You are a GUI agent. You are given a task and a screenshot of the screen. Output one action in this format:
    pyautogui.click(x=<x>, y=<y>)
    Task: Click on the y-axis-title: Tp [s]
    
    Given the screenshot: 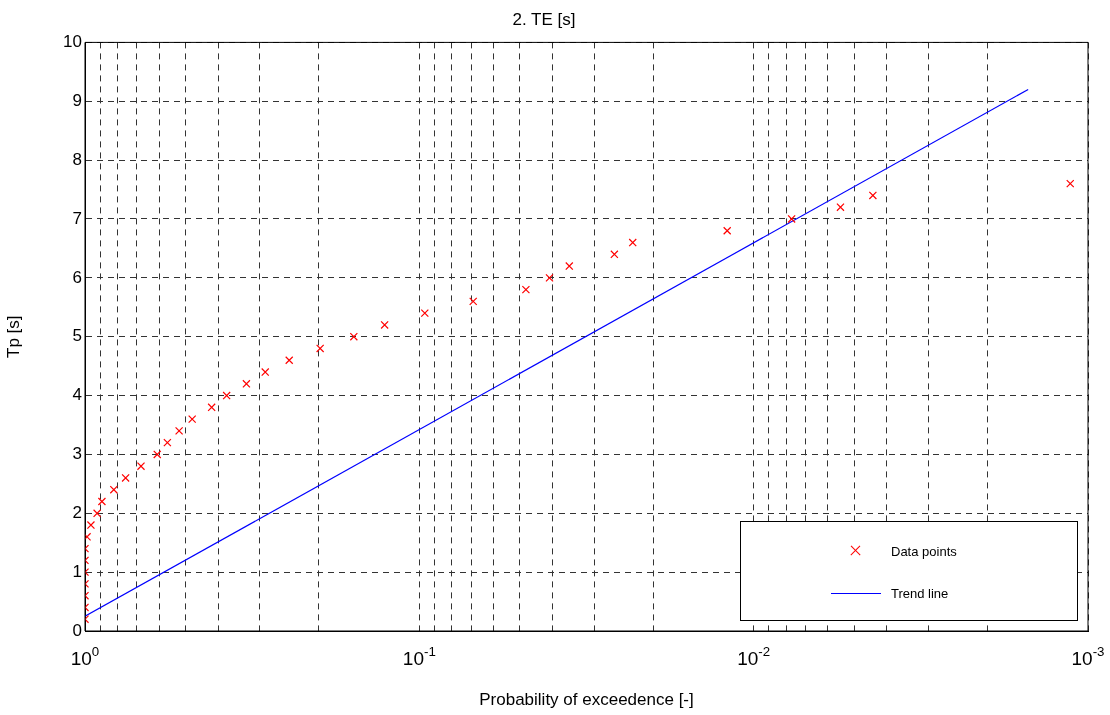 What is the action you would take?
    pyautogui.click(x=13, y=336)
    